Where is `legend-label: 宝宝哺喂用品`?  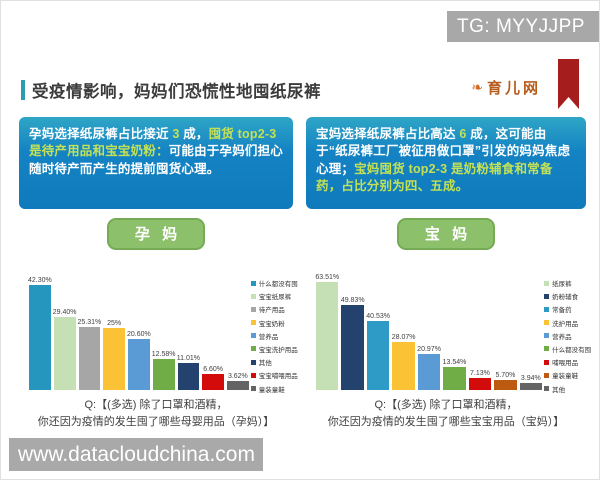 legend-label: 宝宝哺喂用品 is located at coordinates (278, 377).